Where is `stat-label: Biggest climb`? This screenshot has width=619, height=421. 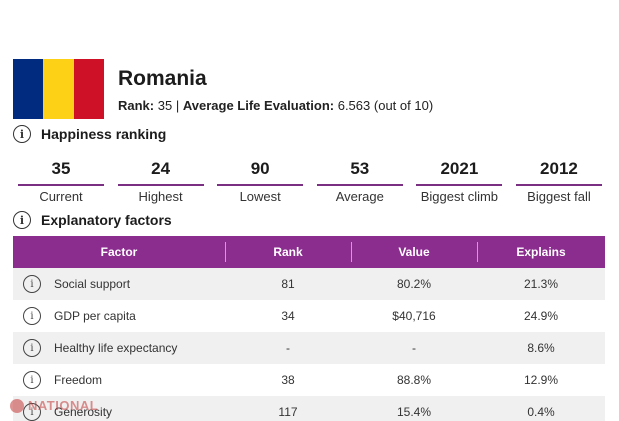 stat-label: Biggest climb is located at coordinates (459, 196).